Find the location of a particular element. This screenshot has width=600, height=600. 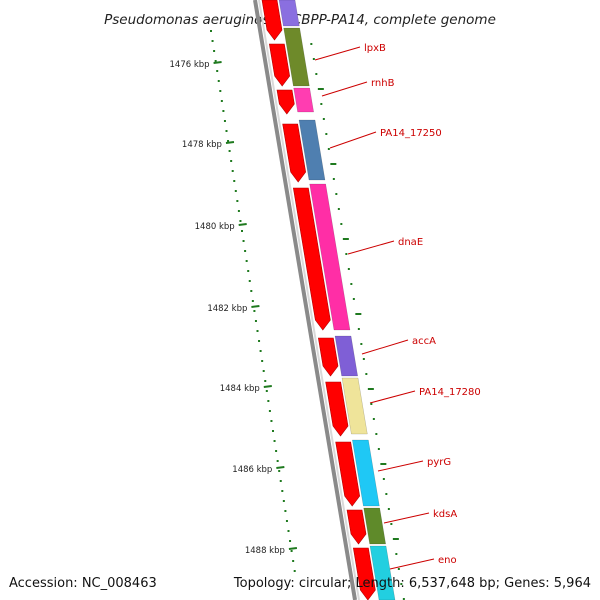

gene-label: dnaE is located at coordinates (410, 242).